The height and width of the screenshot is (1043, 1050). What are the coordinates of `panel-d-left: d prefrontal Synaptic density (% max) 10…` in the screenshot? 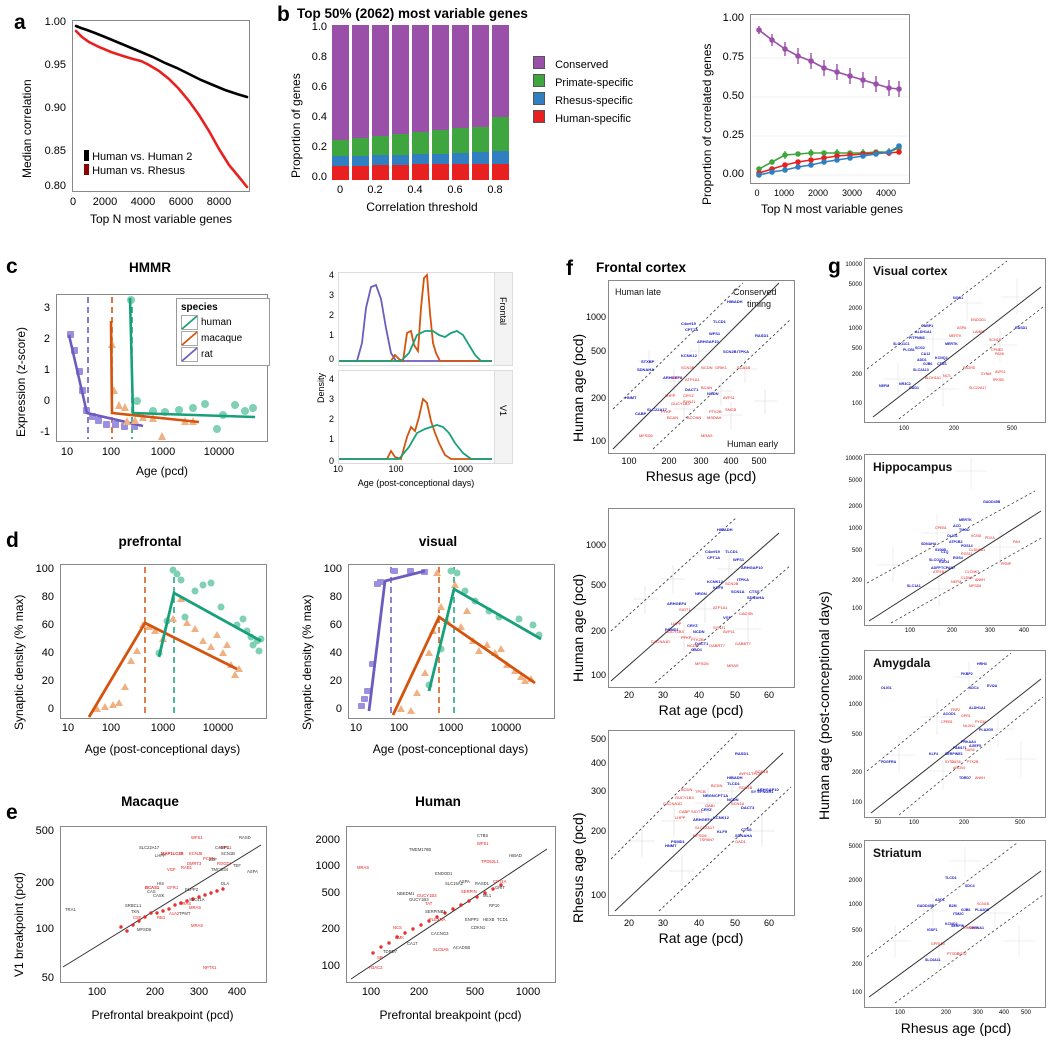 It's located at (145, 660).